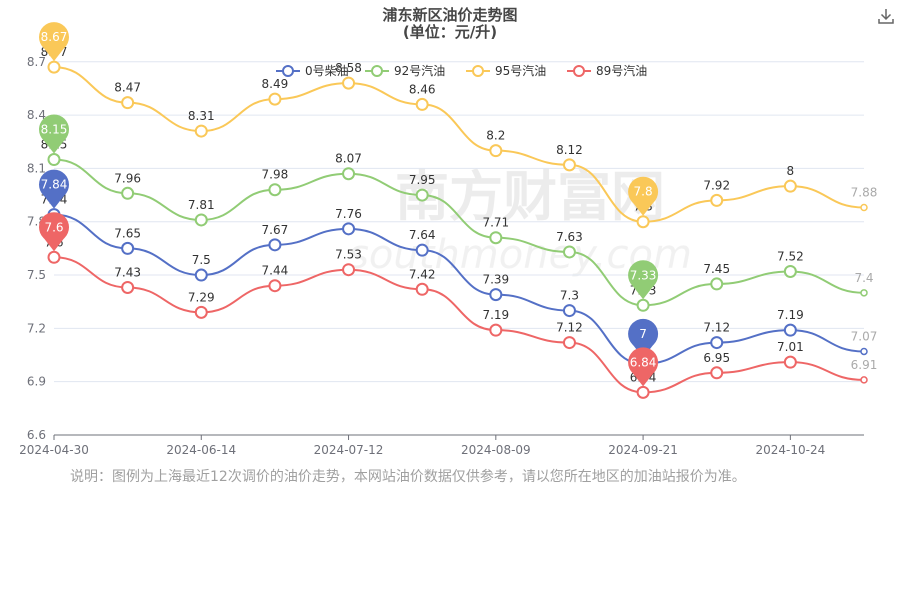 This screenshot has height=600, width=900. What do you see at coordinates (349, 450) in the screenshot?
I see `x-tick-label: 2024-07-12` at bounding box center [349, 450].